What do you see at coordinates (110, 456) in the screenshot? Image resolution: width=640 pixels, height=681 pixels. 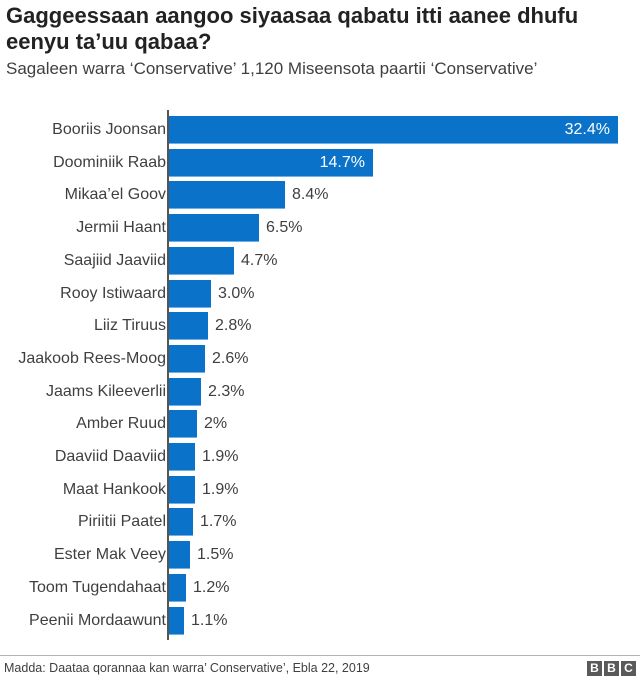 I see `bar-label: Daaviid Daaviid` at bounding box center [110, 456].